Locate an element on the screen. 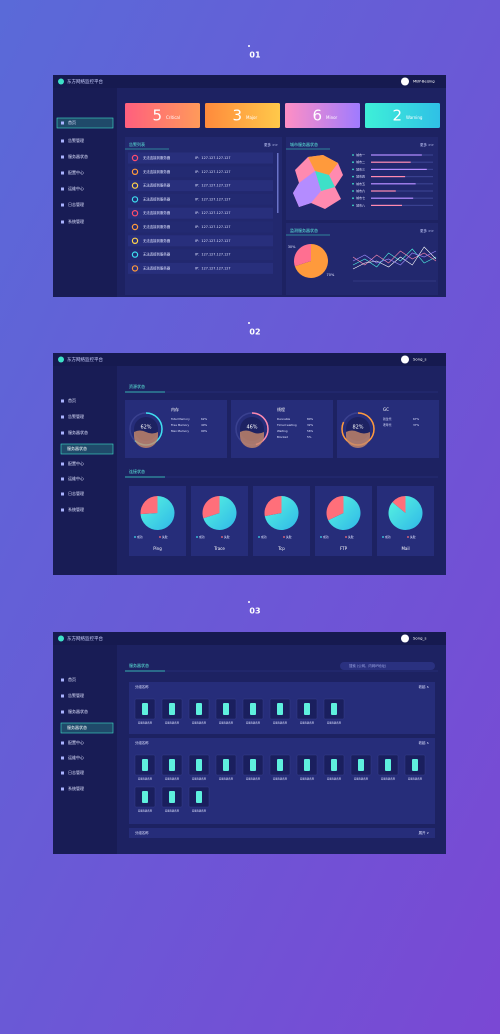  section-label: 02 is located at coordinates (254, 332).